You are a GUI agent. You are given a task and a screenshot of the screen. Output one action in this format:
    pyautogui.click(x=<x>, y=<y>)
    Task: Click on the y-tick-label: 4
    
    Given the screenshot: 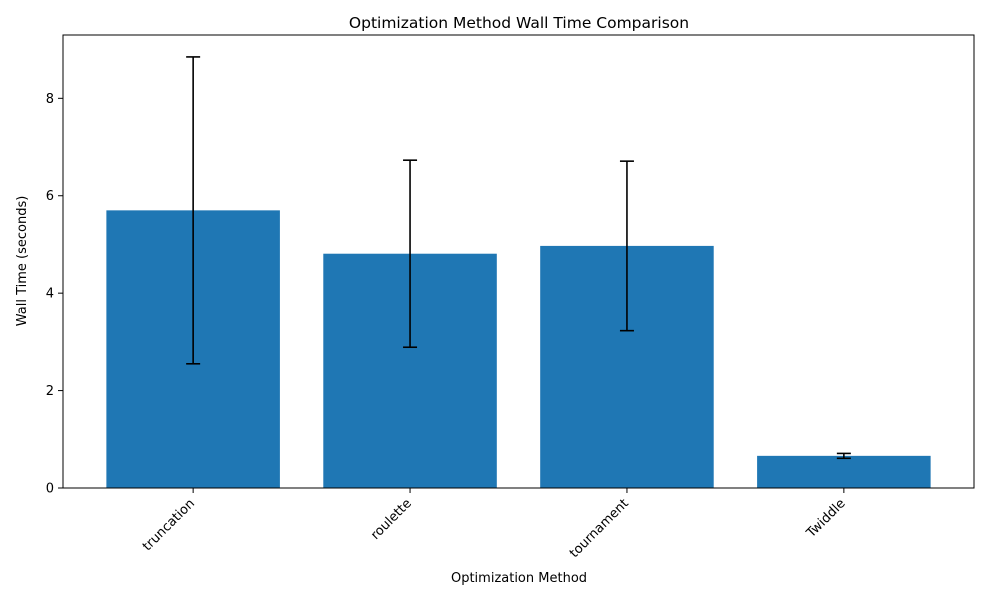 What is the action you would take?
    pyautogui.click(x=50, y=294)
    